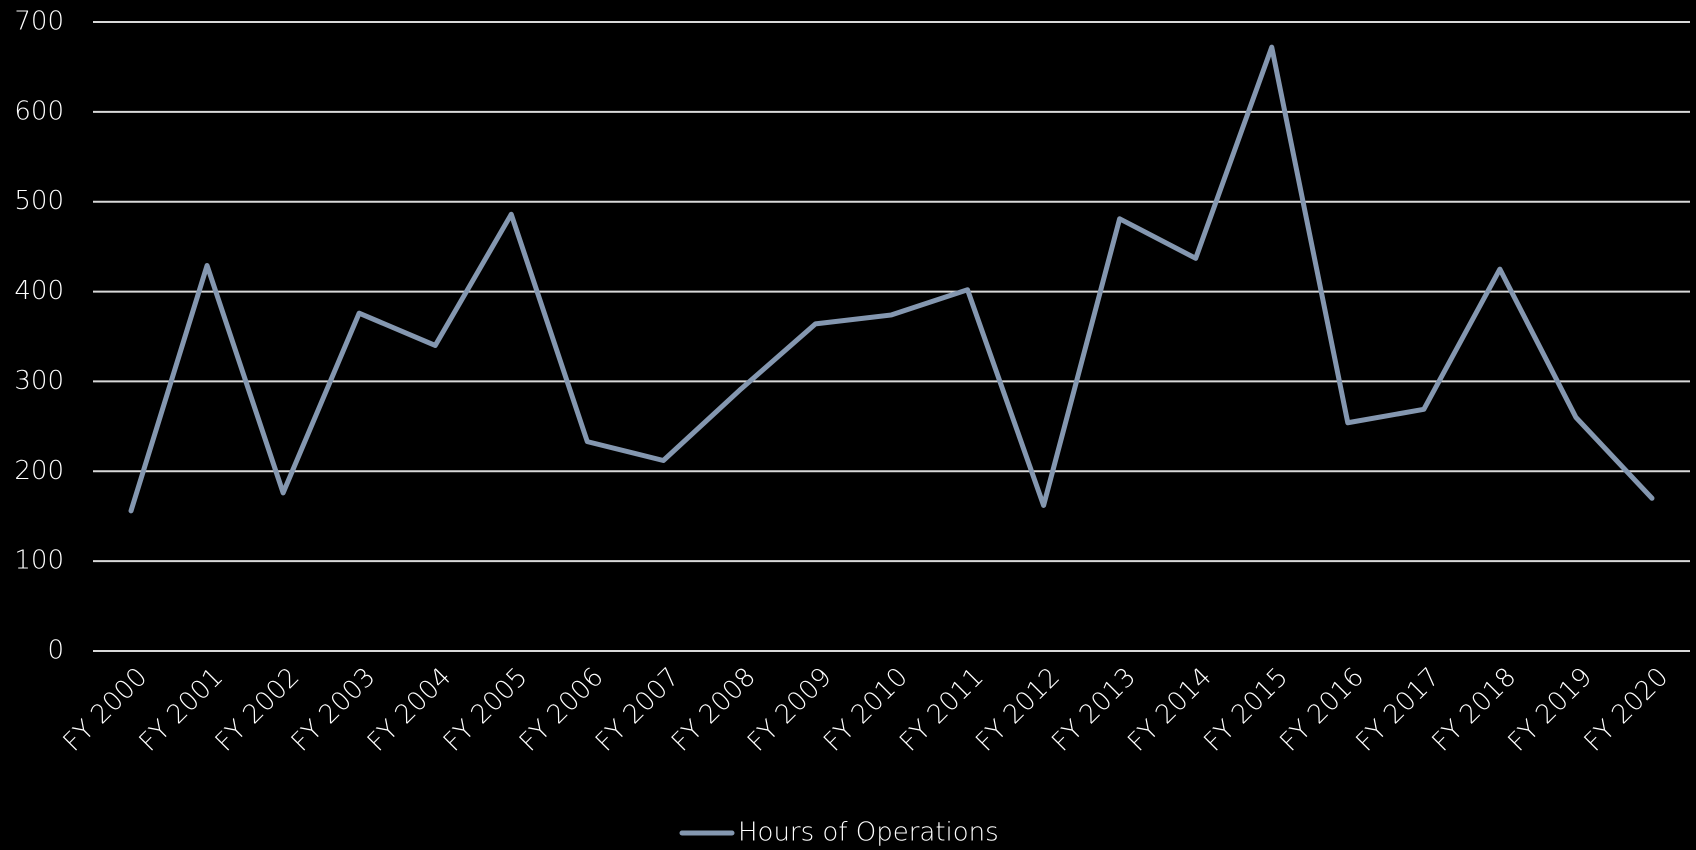  Describe the element at coordinates (1398, 710) in the screenshot. I see `x-tick-label: FY 2017` at that location.